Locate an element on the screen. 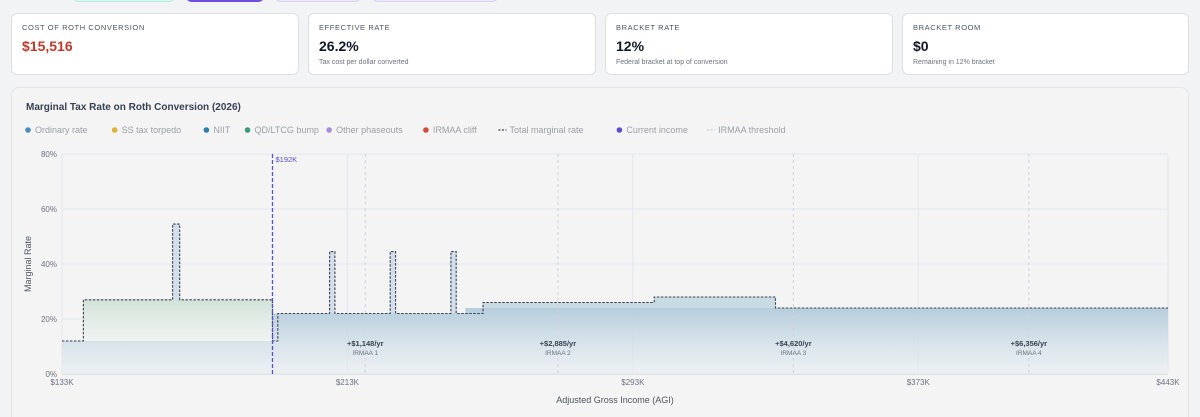  legend-label: Current income is located at coordinates (657, 130).